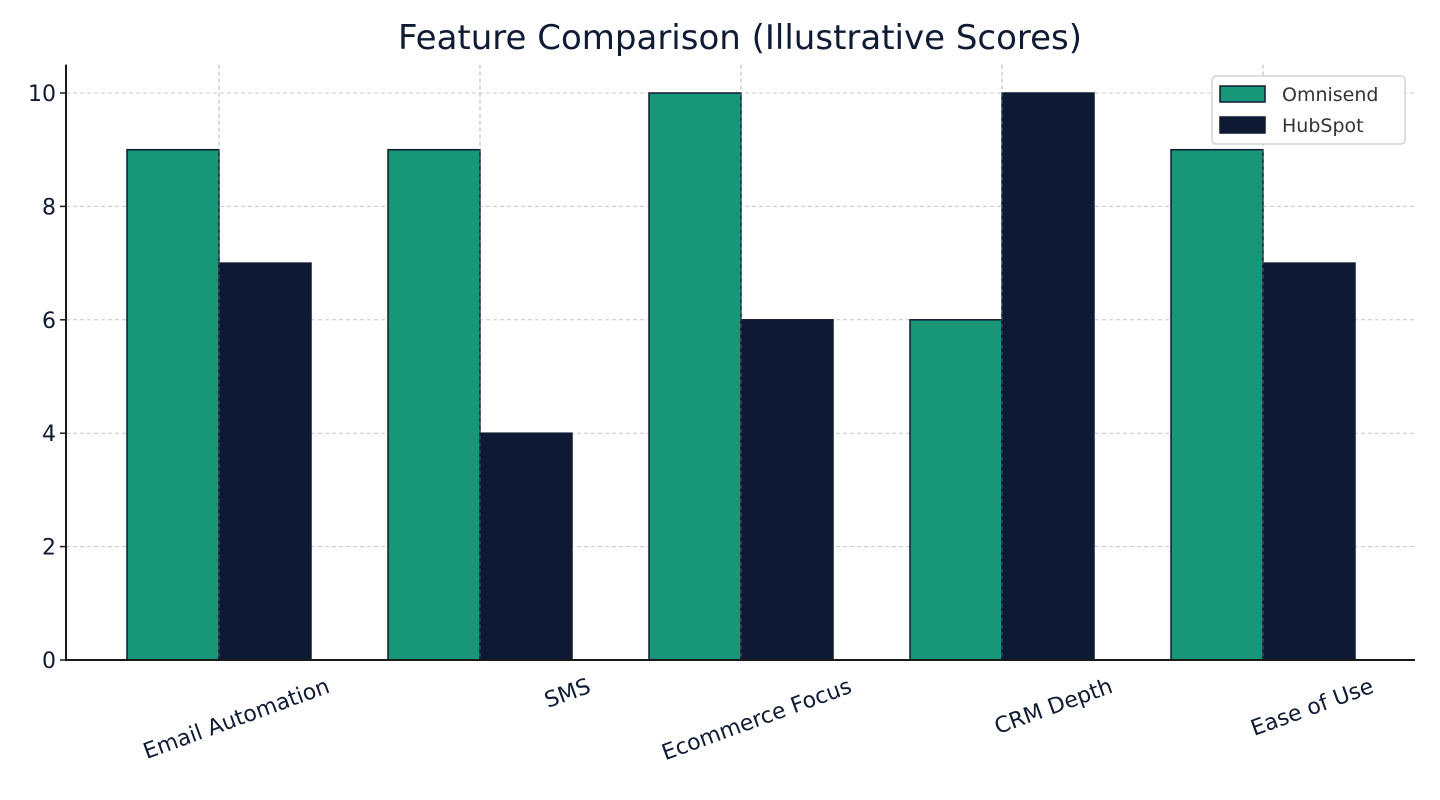 This screenshot has width=1440, height=800. Describe the element at coordinates (1330, 95) in the screenshot. I see `legend-label-omnisend: Omnisend` at that location.